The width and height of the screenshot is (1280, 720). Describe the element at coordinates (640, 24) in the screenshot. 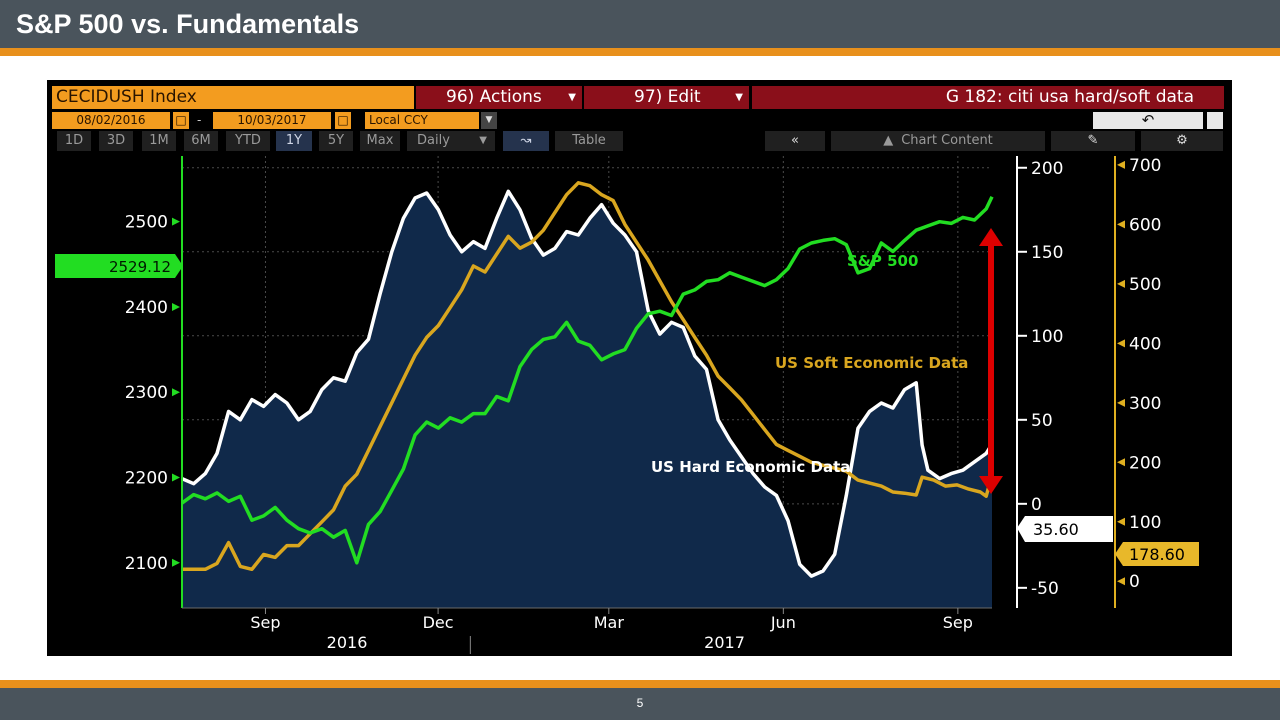

I see `slide-header: S&P 500 vs. Fundamentals` at that location.